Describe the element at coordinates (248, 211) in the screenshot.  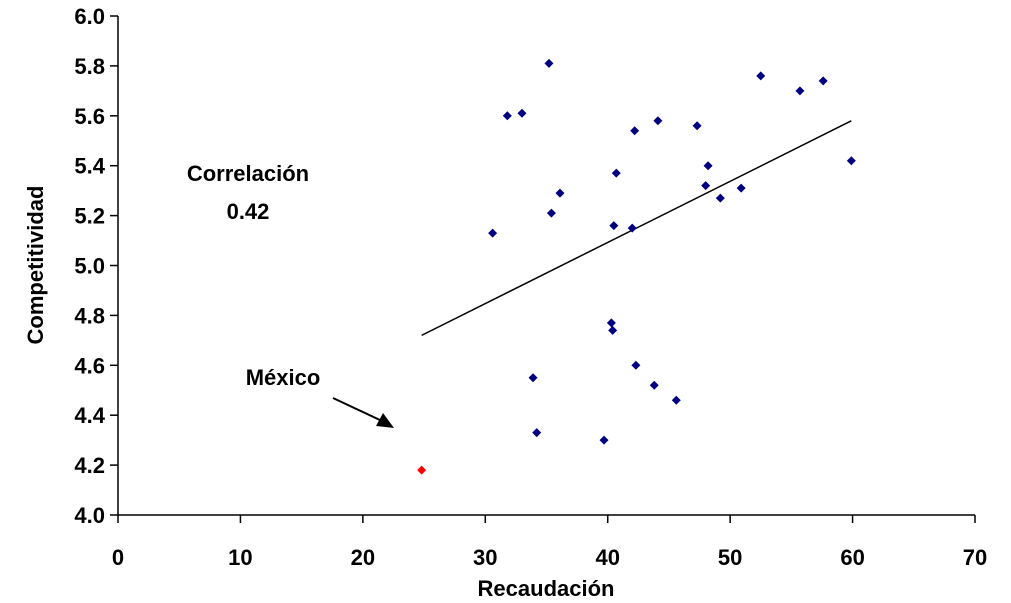
I see `correlation-value: 0.42` at that location.